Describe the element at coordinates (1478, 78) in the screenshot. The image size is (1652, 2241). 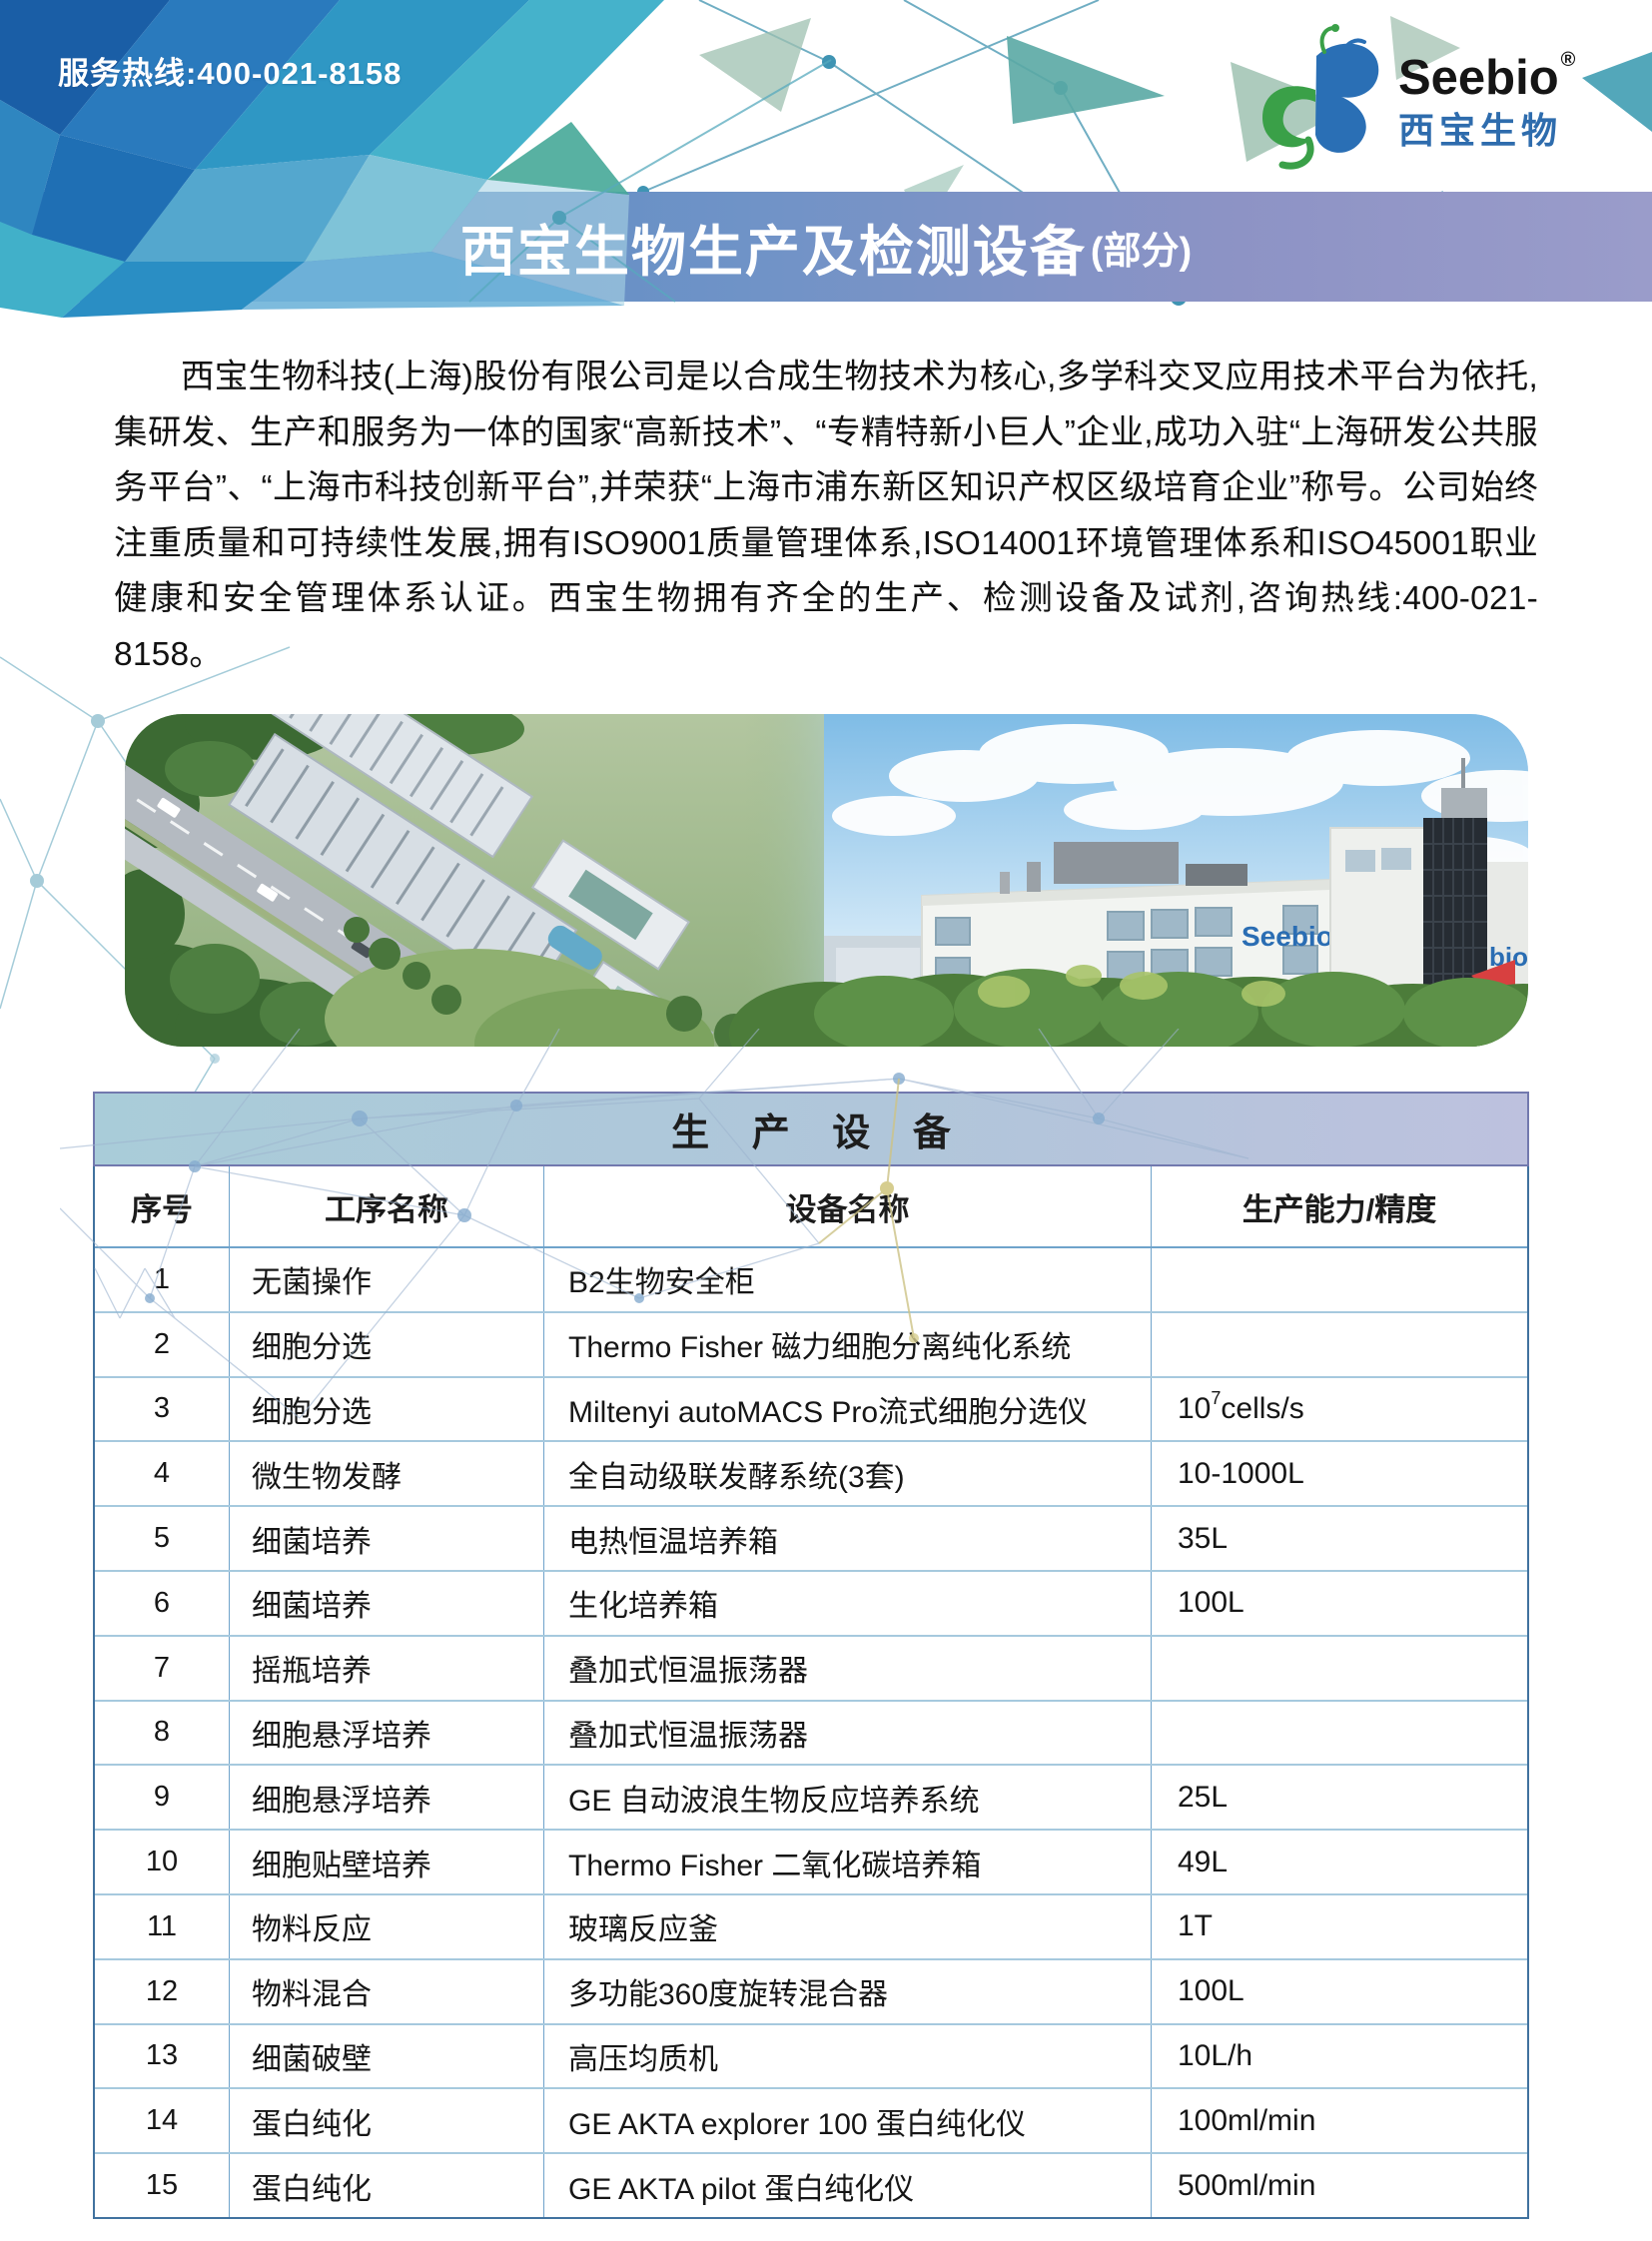
I see `logo-brand-name: Seebio` at that location.